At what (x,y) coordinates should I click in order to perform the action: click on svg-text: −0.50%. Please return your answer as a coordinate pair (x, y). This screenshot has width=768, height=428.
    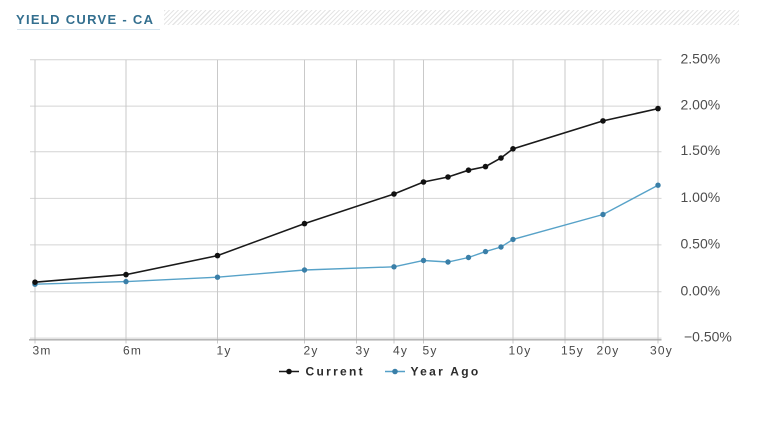
    Looking at the image, I should click on (708, 337).